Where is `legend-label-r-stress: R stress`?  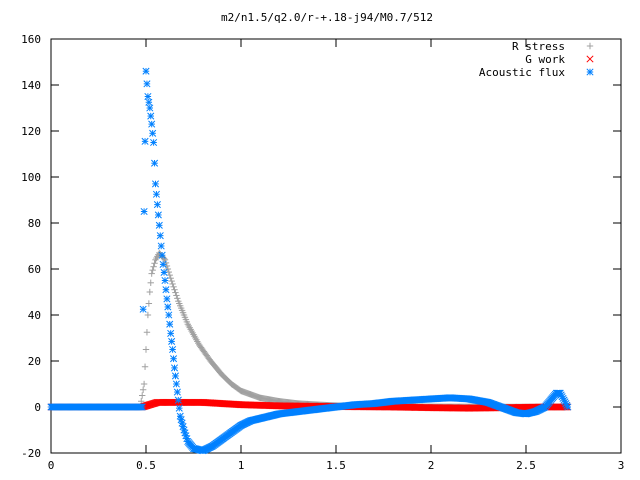
legend-label-r-stress: R stress is located at coordinates (538, 46).